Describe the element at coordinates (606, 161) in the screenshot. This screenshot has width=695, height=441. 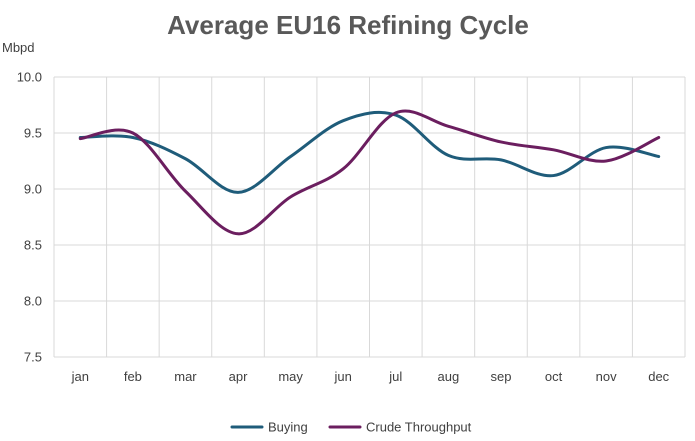
I see `data-point-crude-throughput-nov` at that location.